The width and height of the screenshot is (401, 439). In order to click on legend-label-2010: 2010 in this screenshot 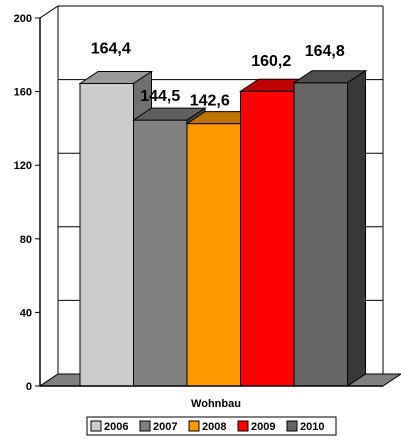, I will do `click(312, 427)`.